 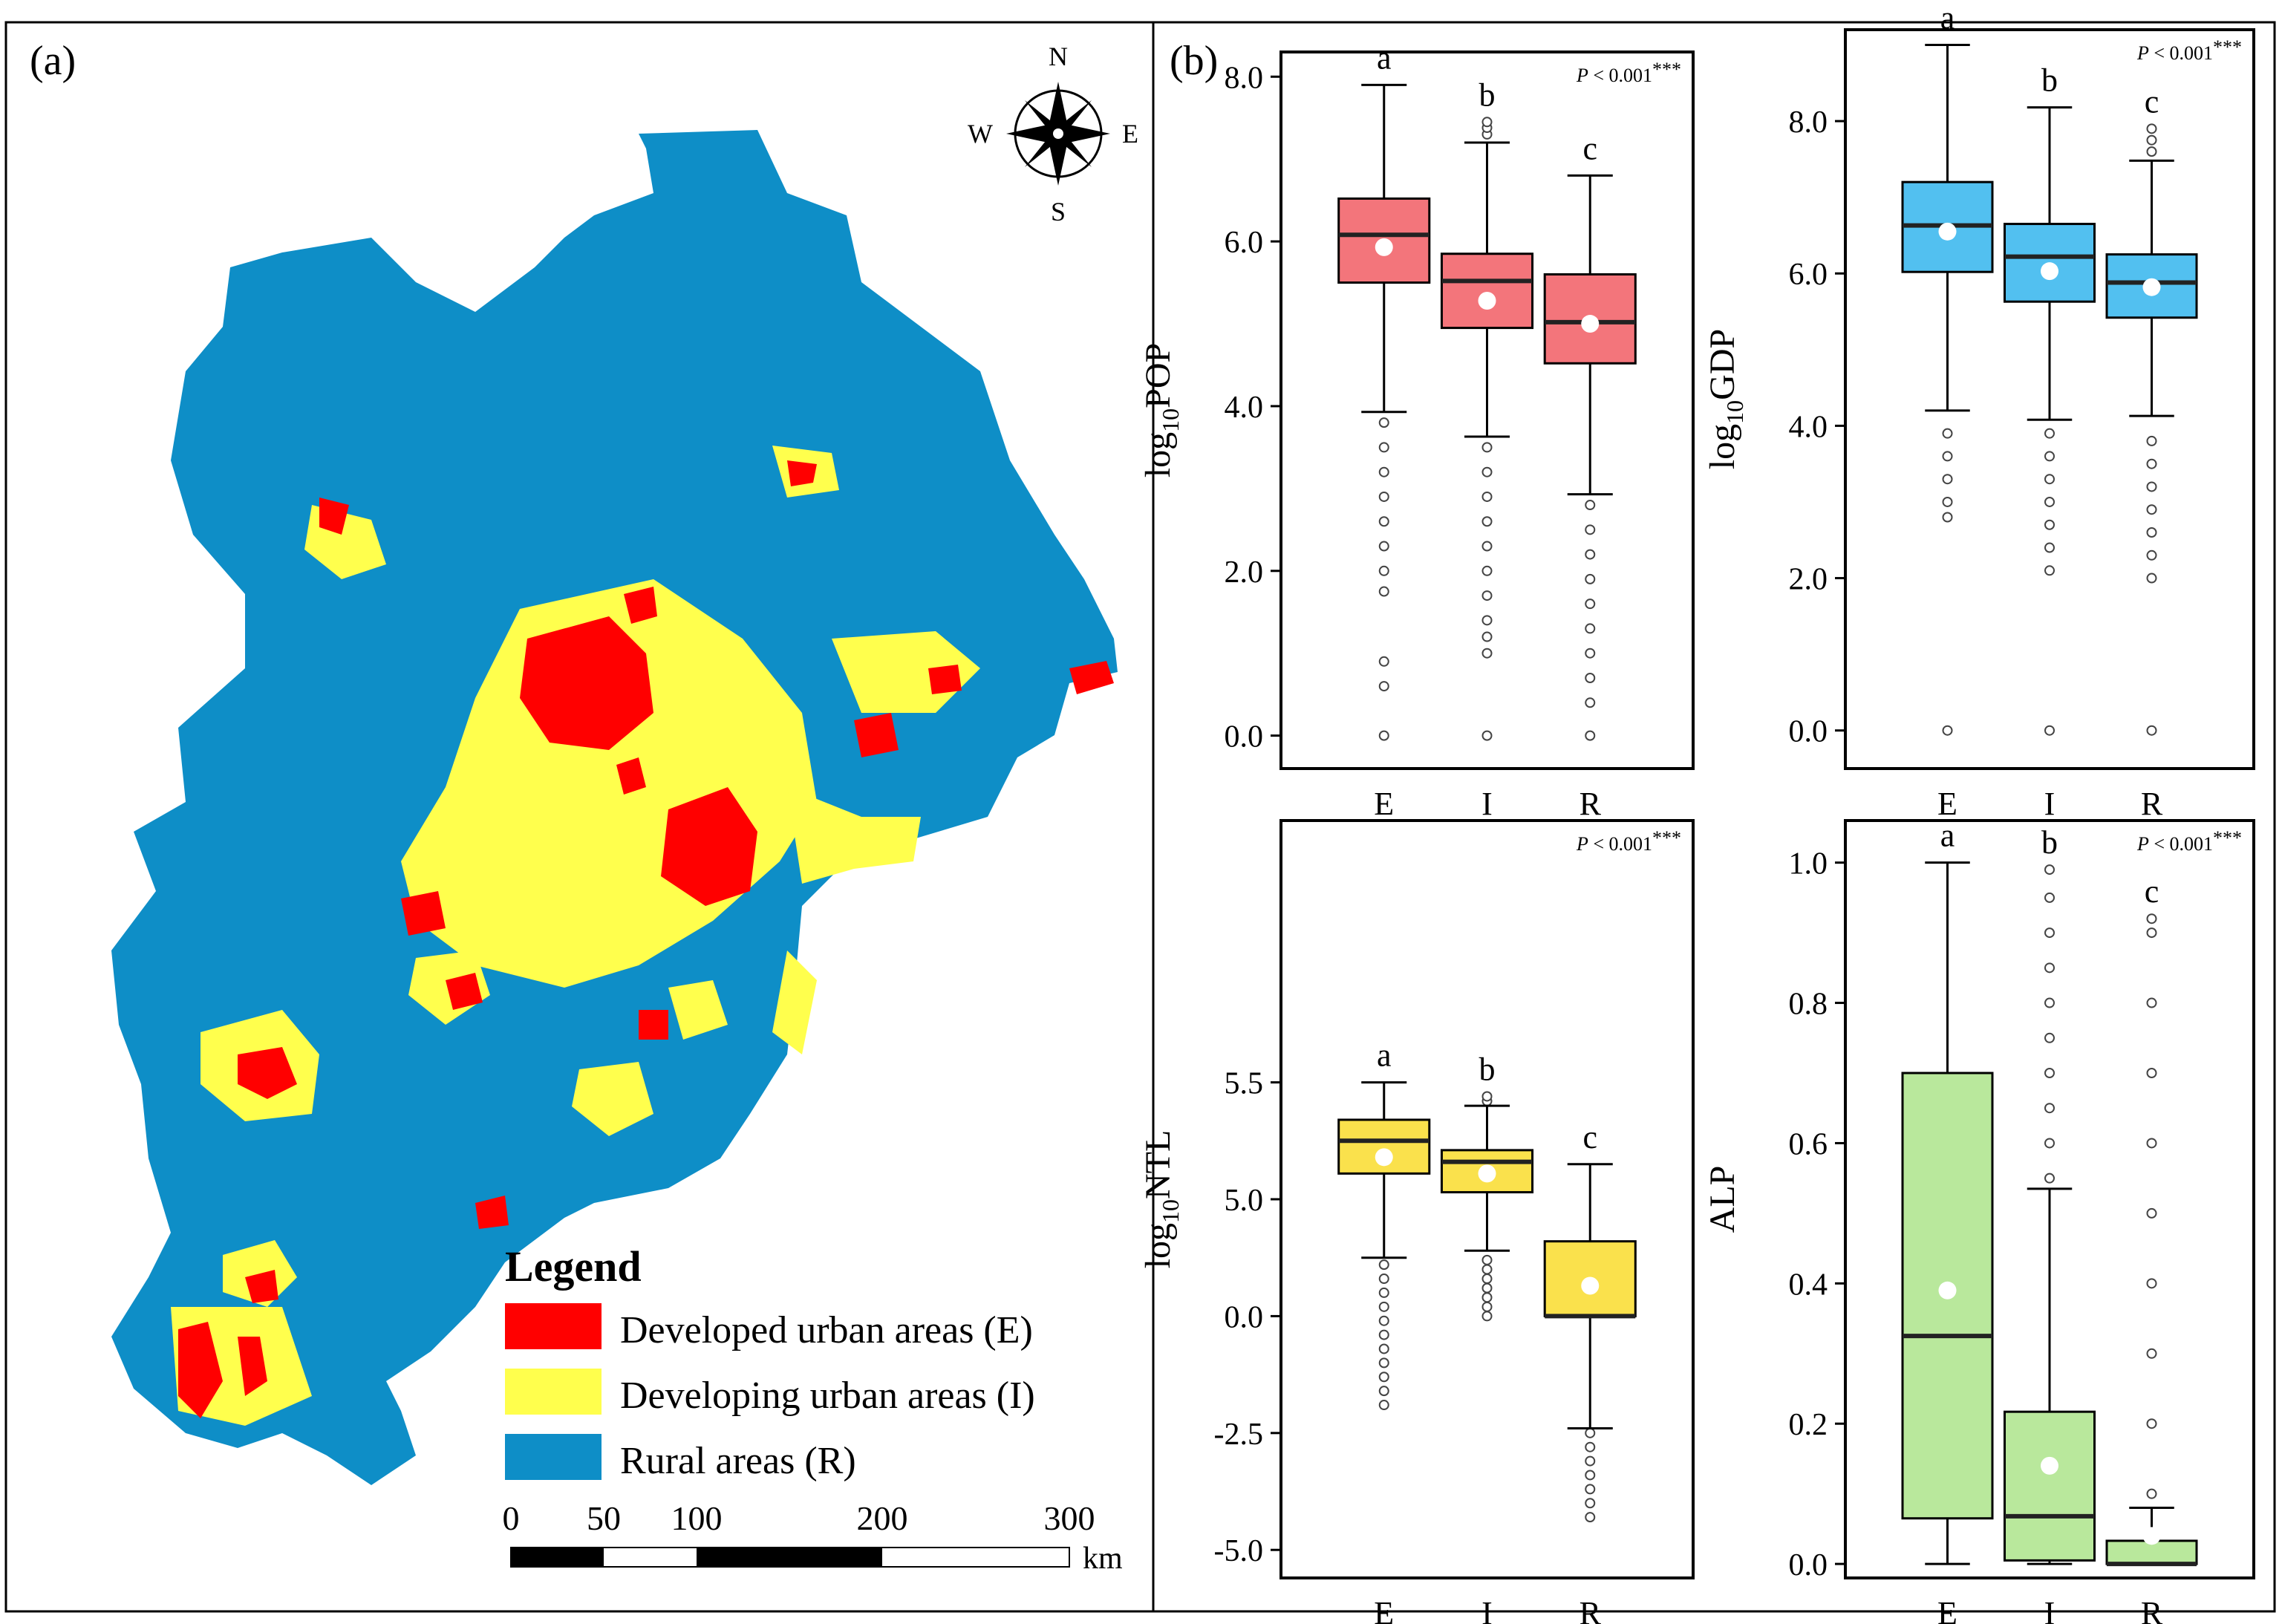 What do you see at coordinates (2189, 841) in the screenshot?
I see `p-value-label: P < 0.001***` at bounding box center [2189, 841].